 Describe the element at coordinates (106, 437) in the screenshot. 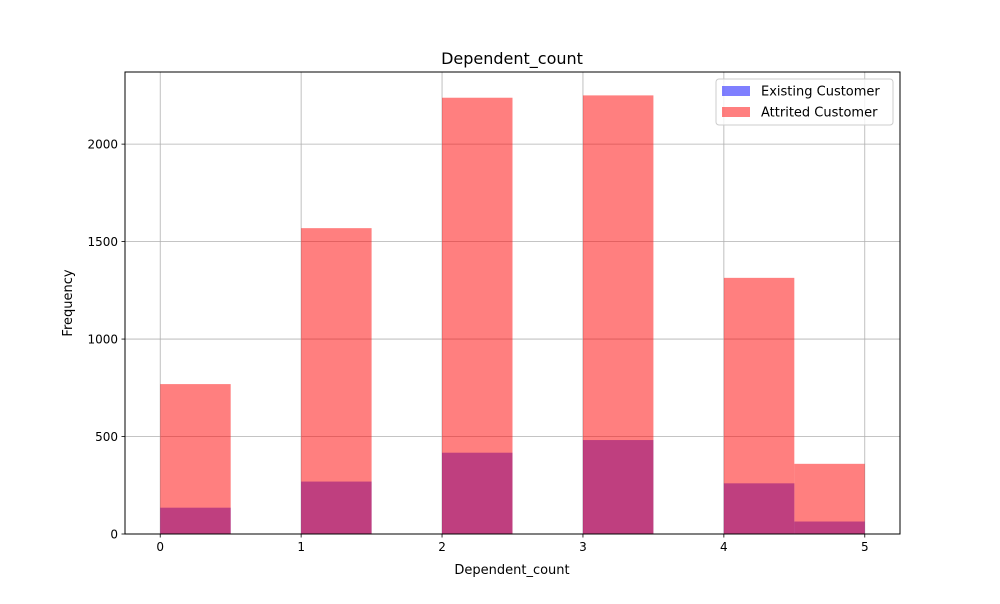

I see `y-tick-label: 500` at that location.